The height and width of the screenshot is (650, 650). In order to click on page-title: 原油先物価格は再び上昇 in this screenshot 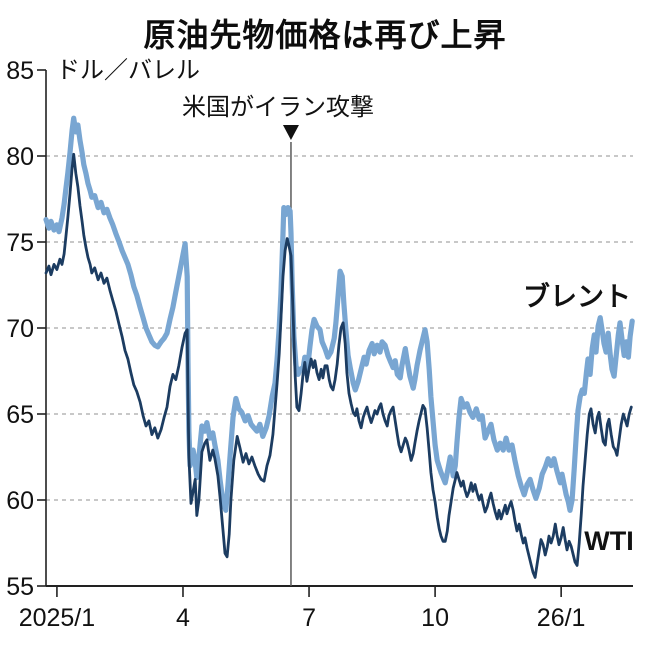, I will do `click(325, 35)`.